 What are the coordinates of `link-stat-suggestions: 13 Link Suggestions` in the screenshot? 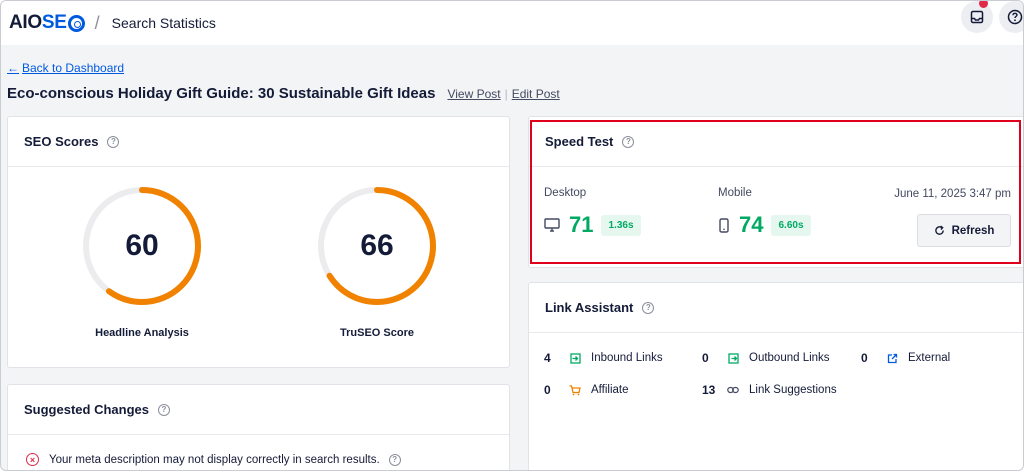 It's located at (769, 390).